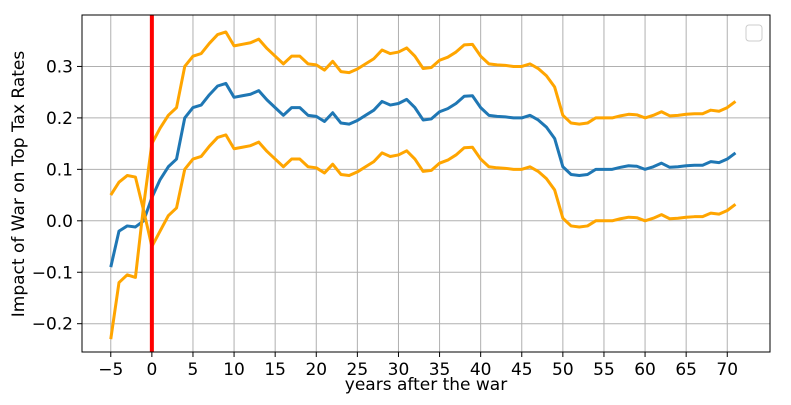  Describe the element at coordinates (59, 119) in the screenshot. I see `y-tick-label: 0.2` at that location.